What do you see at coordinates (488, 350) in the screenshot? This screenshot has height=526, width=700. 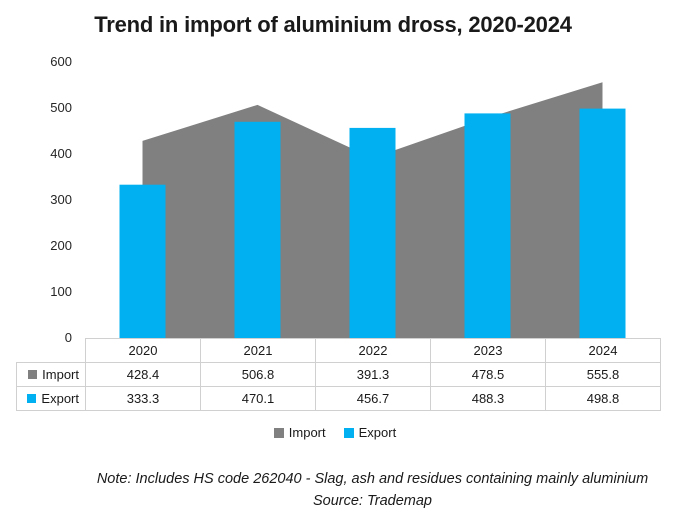 I see `table-header-cell: 2023` at bounding box center [488, 350].